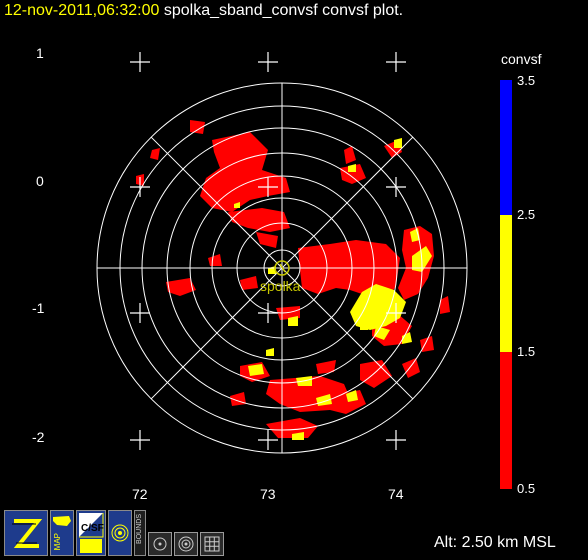 The image size is (588, 560). I want to click on colorbar, so click(506, 284).